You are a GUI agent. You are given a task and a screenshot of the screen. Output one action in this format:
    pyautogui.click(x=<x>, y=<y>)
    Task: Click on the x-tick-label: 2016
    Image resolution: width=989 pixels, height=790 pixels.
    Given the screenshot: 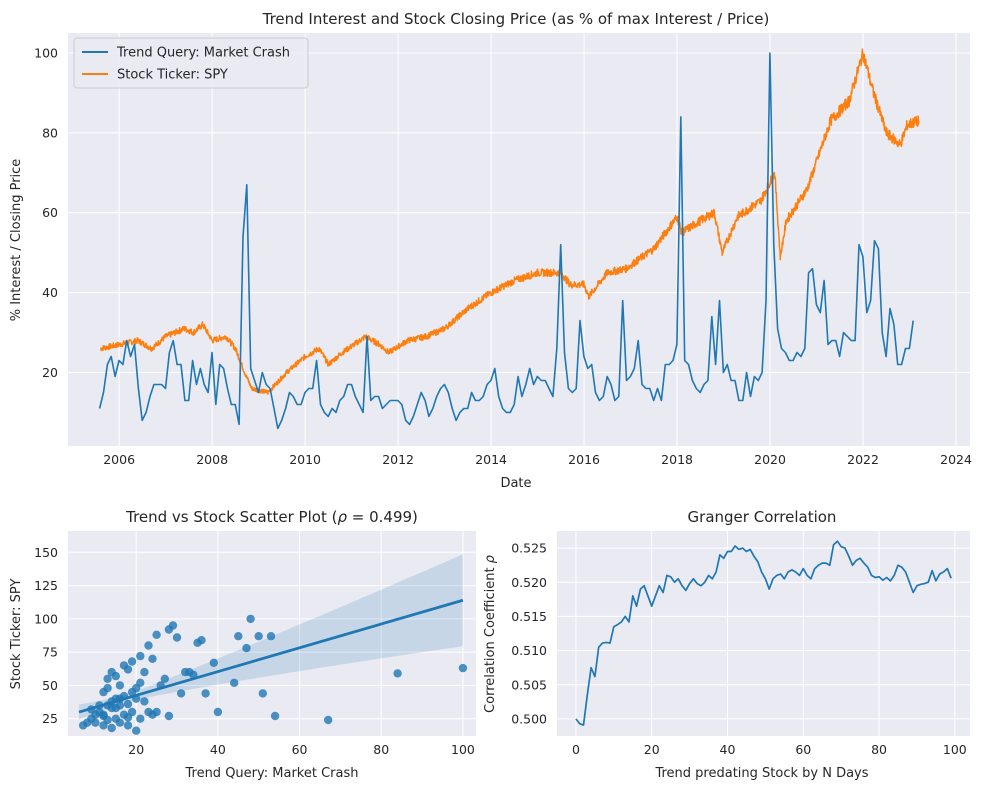 What is the action you would take?
    pyautogui.click(x=584, y=459)
    